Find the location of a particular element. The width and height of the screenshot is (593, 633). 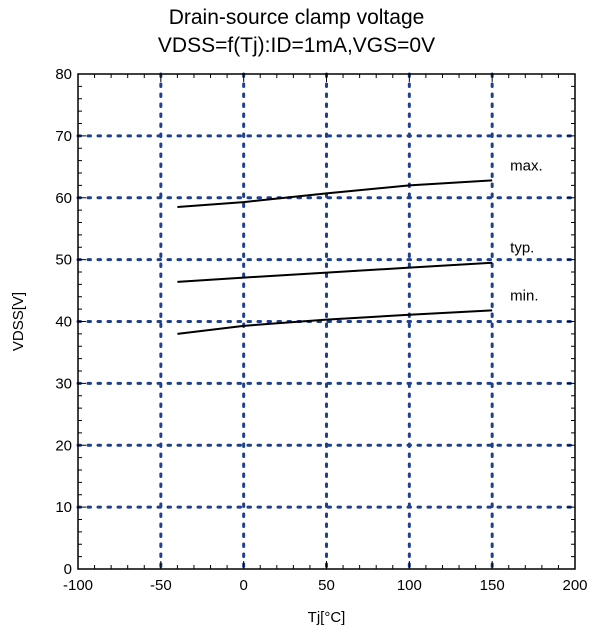

series-line-typ is located at coordinates (335, 272).